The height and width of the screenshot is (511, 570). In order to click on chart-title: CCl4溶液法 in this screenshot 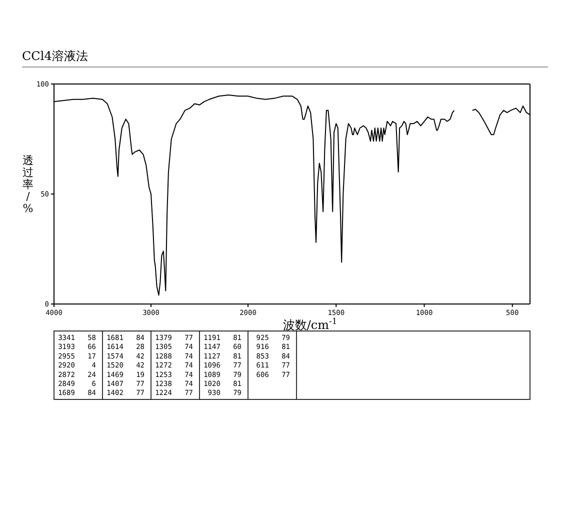, I will do `click(55, 56)`.